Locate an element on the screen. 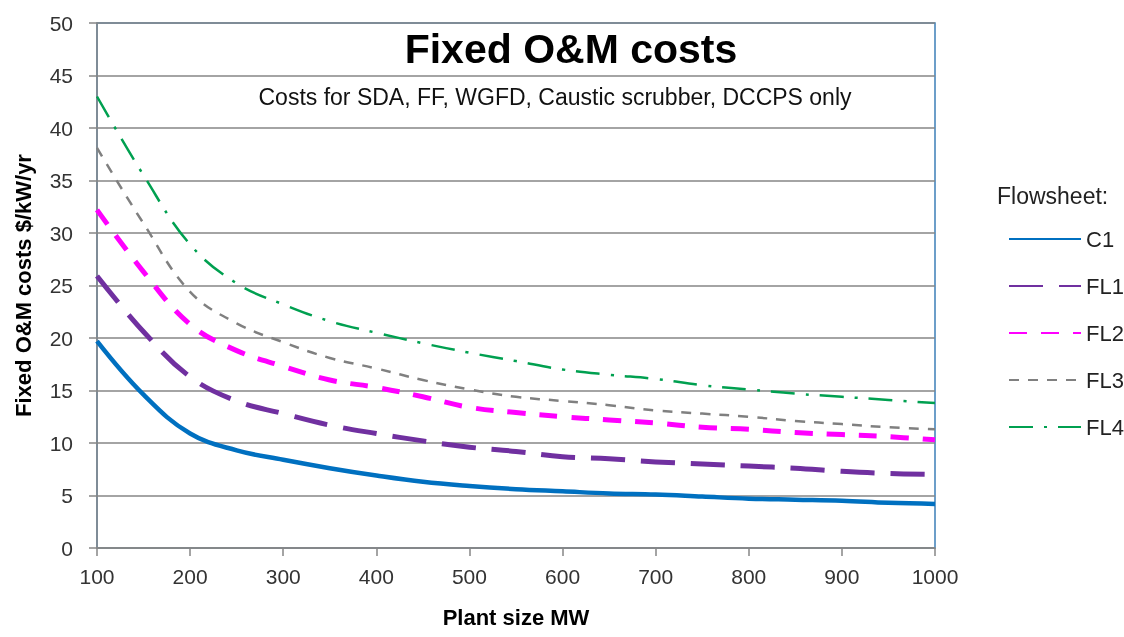 The width and height of the screenshot is (1124, 637). x-tick-label: 1000 is located at coordinates (935, 576).